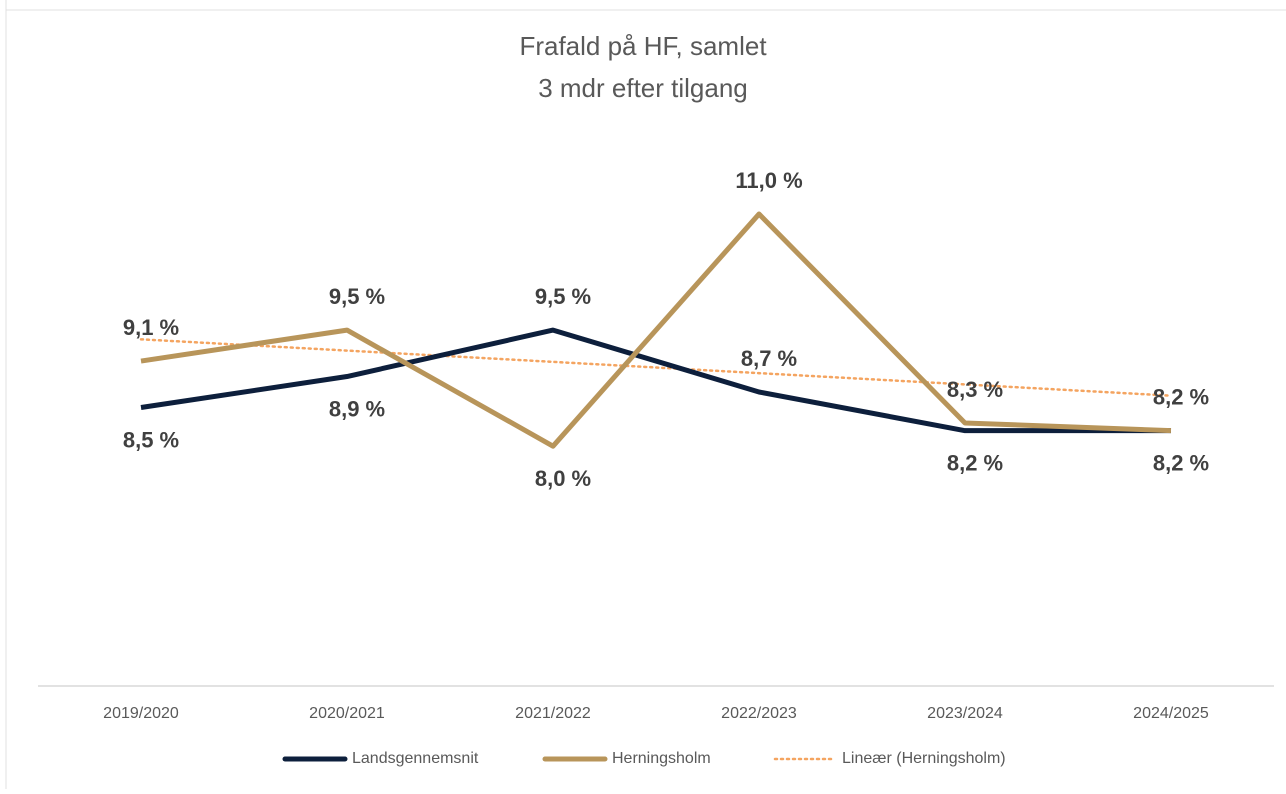 This screenshot has width=1286, height=794. I want to click on data-label: 8,3 %, so click(975, 389).